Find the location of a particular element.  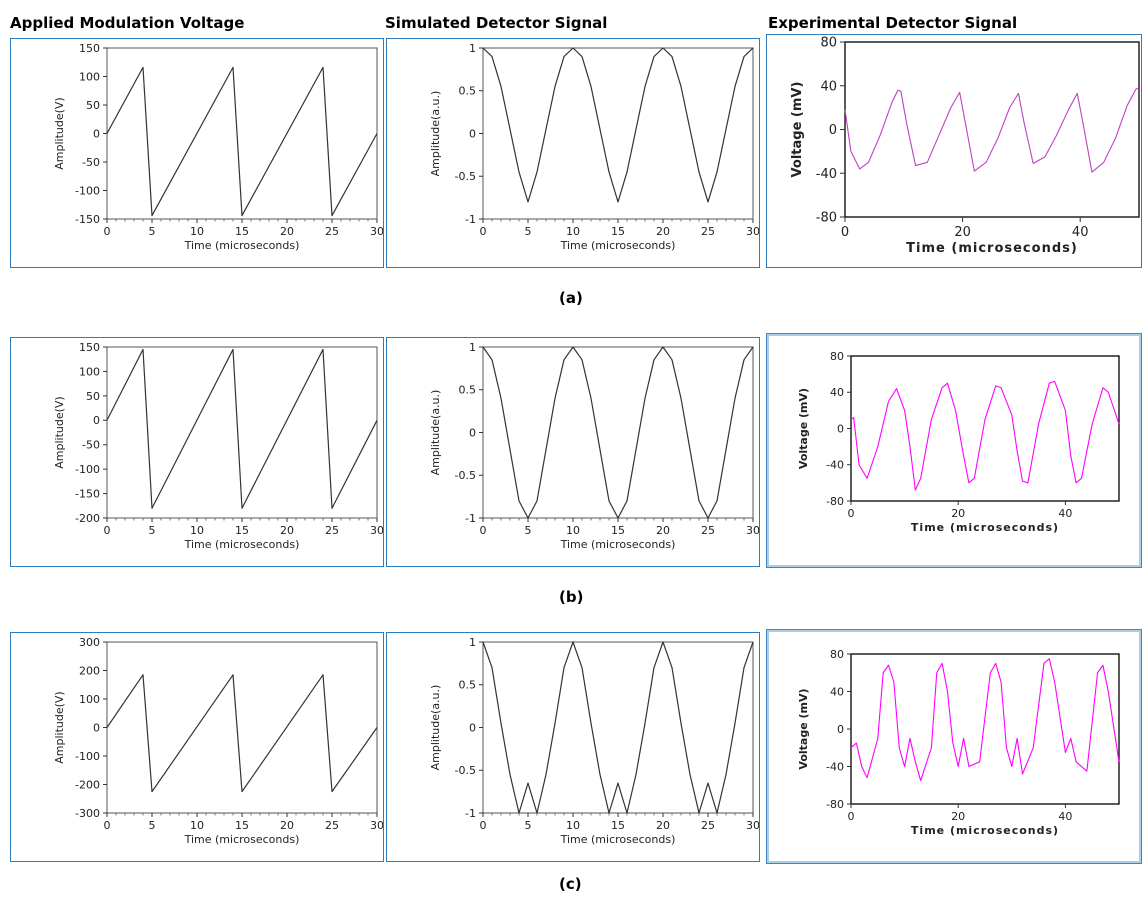

y-tick-label: -150 is located at coordinates (87, 494).